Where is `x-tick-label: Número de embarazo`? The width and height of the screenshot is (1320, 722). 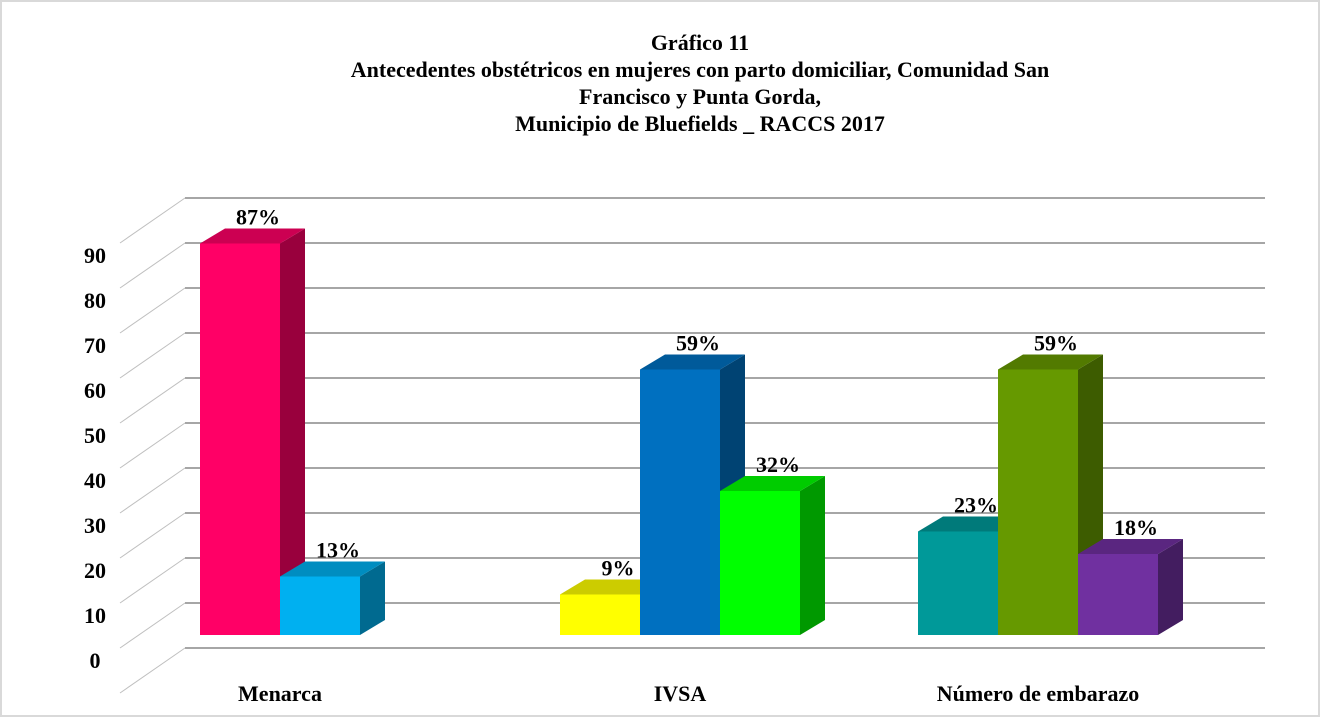
x-tick-label: Número de embarazo is located at coordinates (1038, 693).